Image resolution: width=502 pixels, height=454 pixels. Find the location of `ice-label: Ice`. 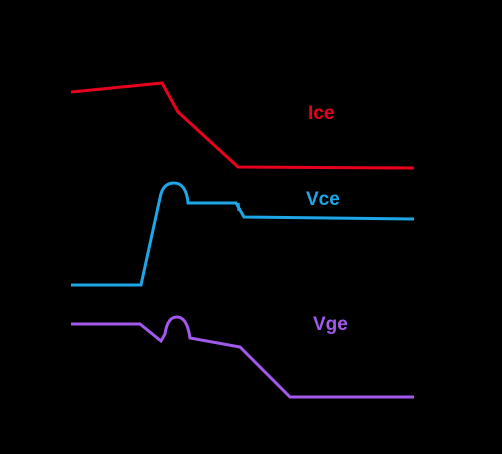

ice-label: Ice is located at coordinates (321, 113).